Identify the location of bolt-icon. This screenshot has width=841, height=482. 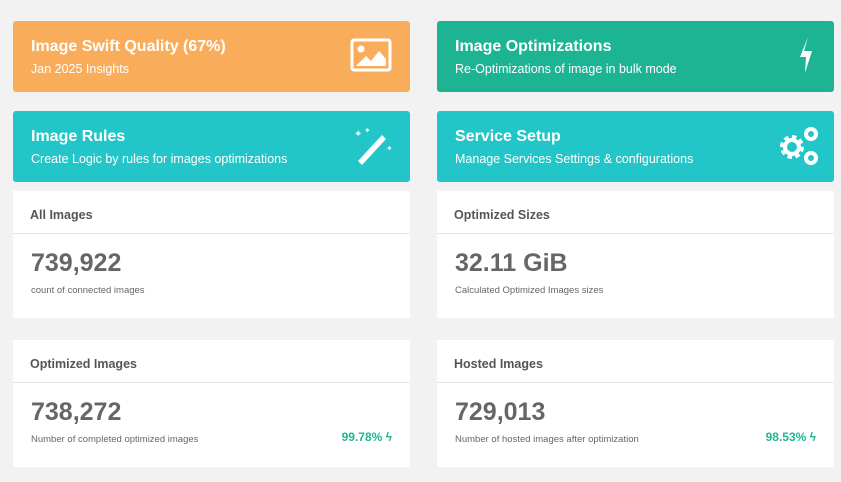
(806, 55).